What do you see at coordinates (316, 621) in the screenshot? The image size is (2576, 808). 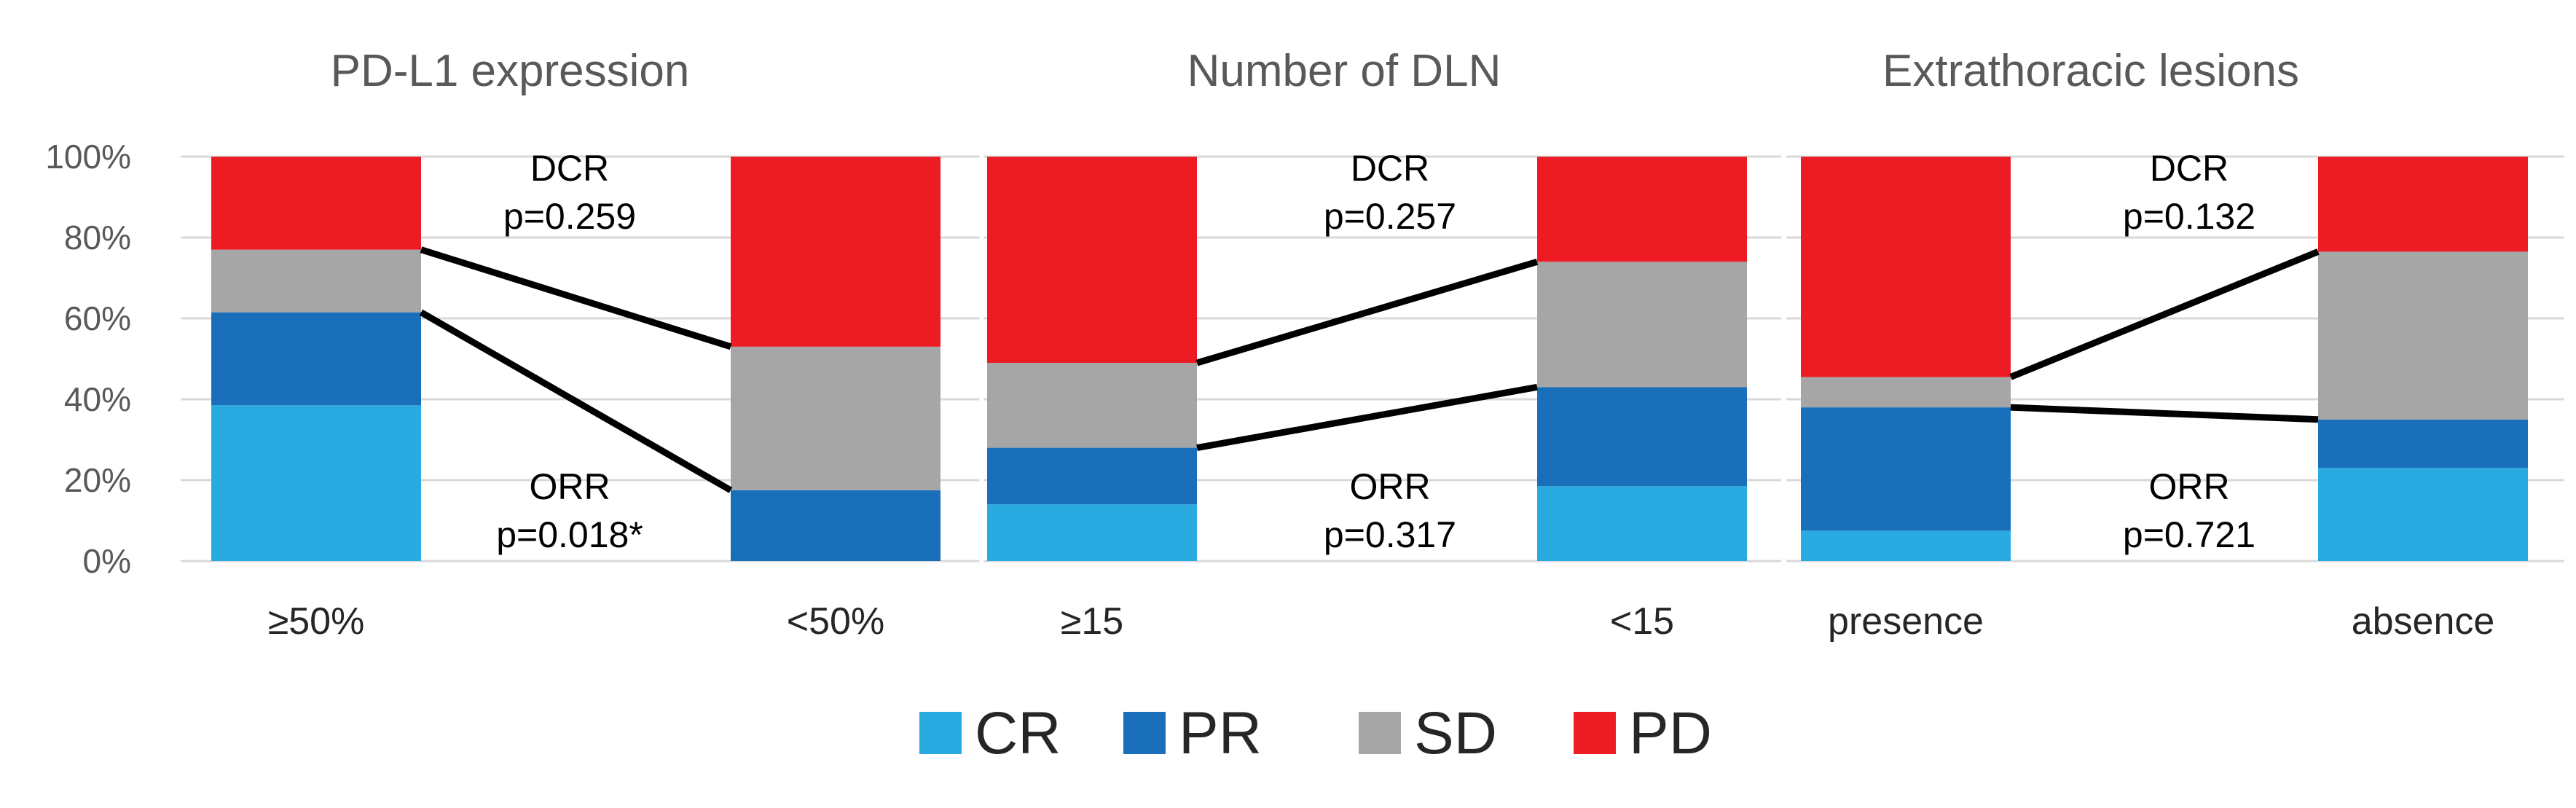 I see `category-label: ≥50%` at bounding box center [316, 621].